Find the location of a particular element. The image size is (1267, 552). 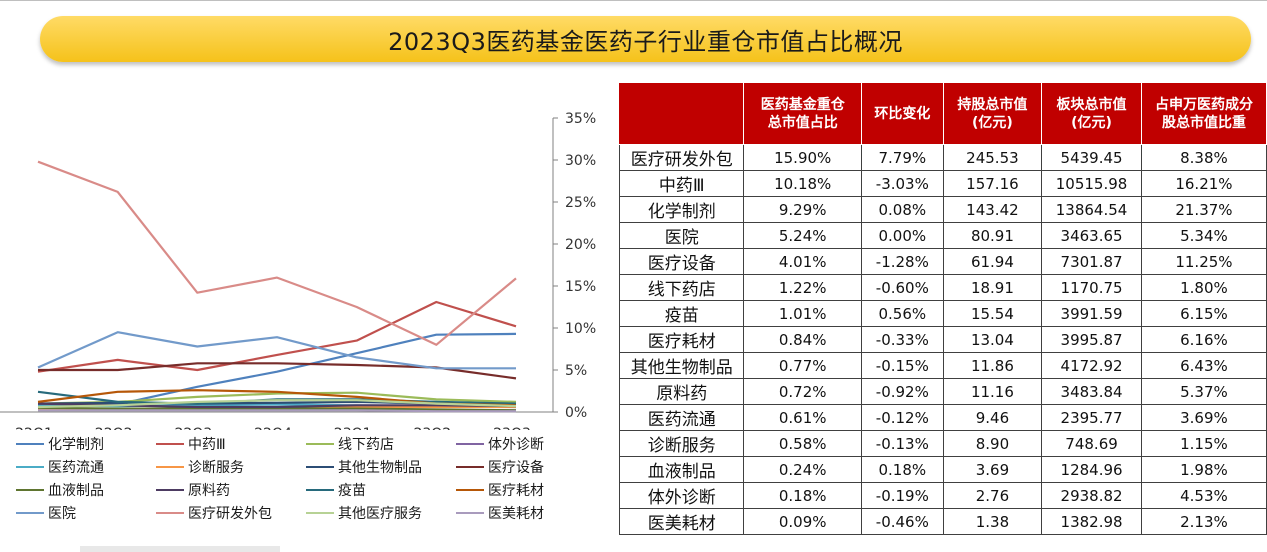

y-tick-label: 25% is located at coordinates (580, 203).